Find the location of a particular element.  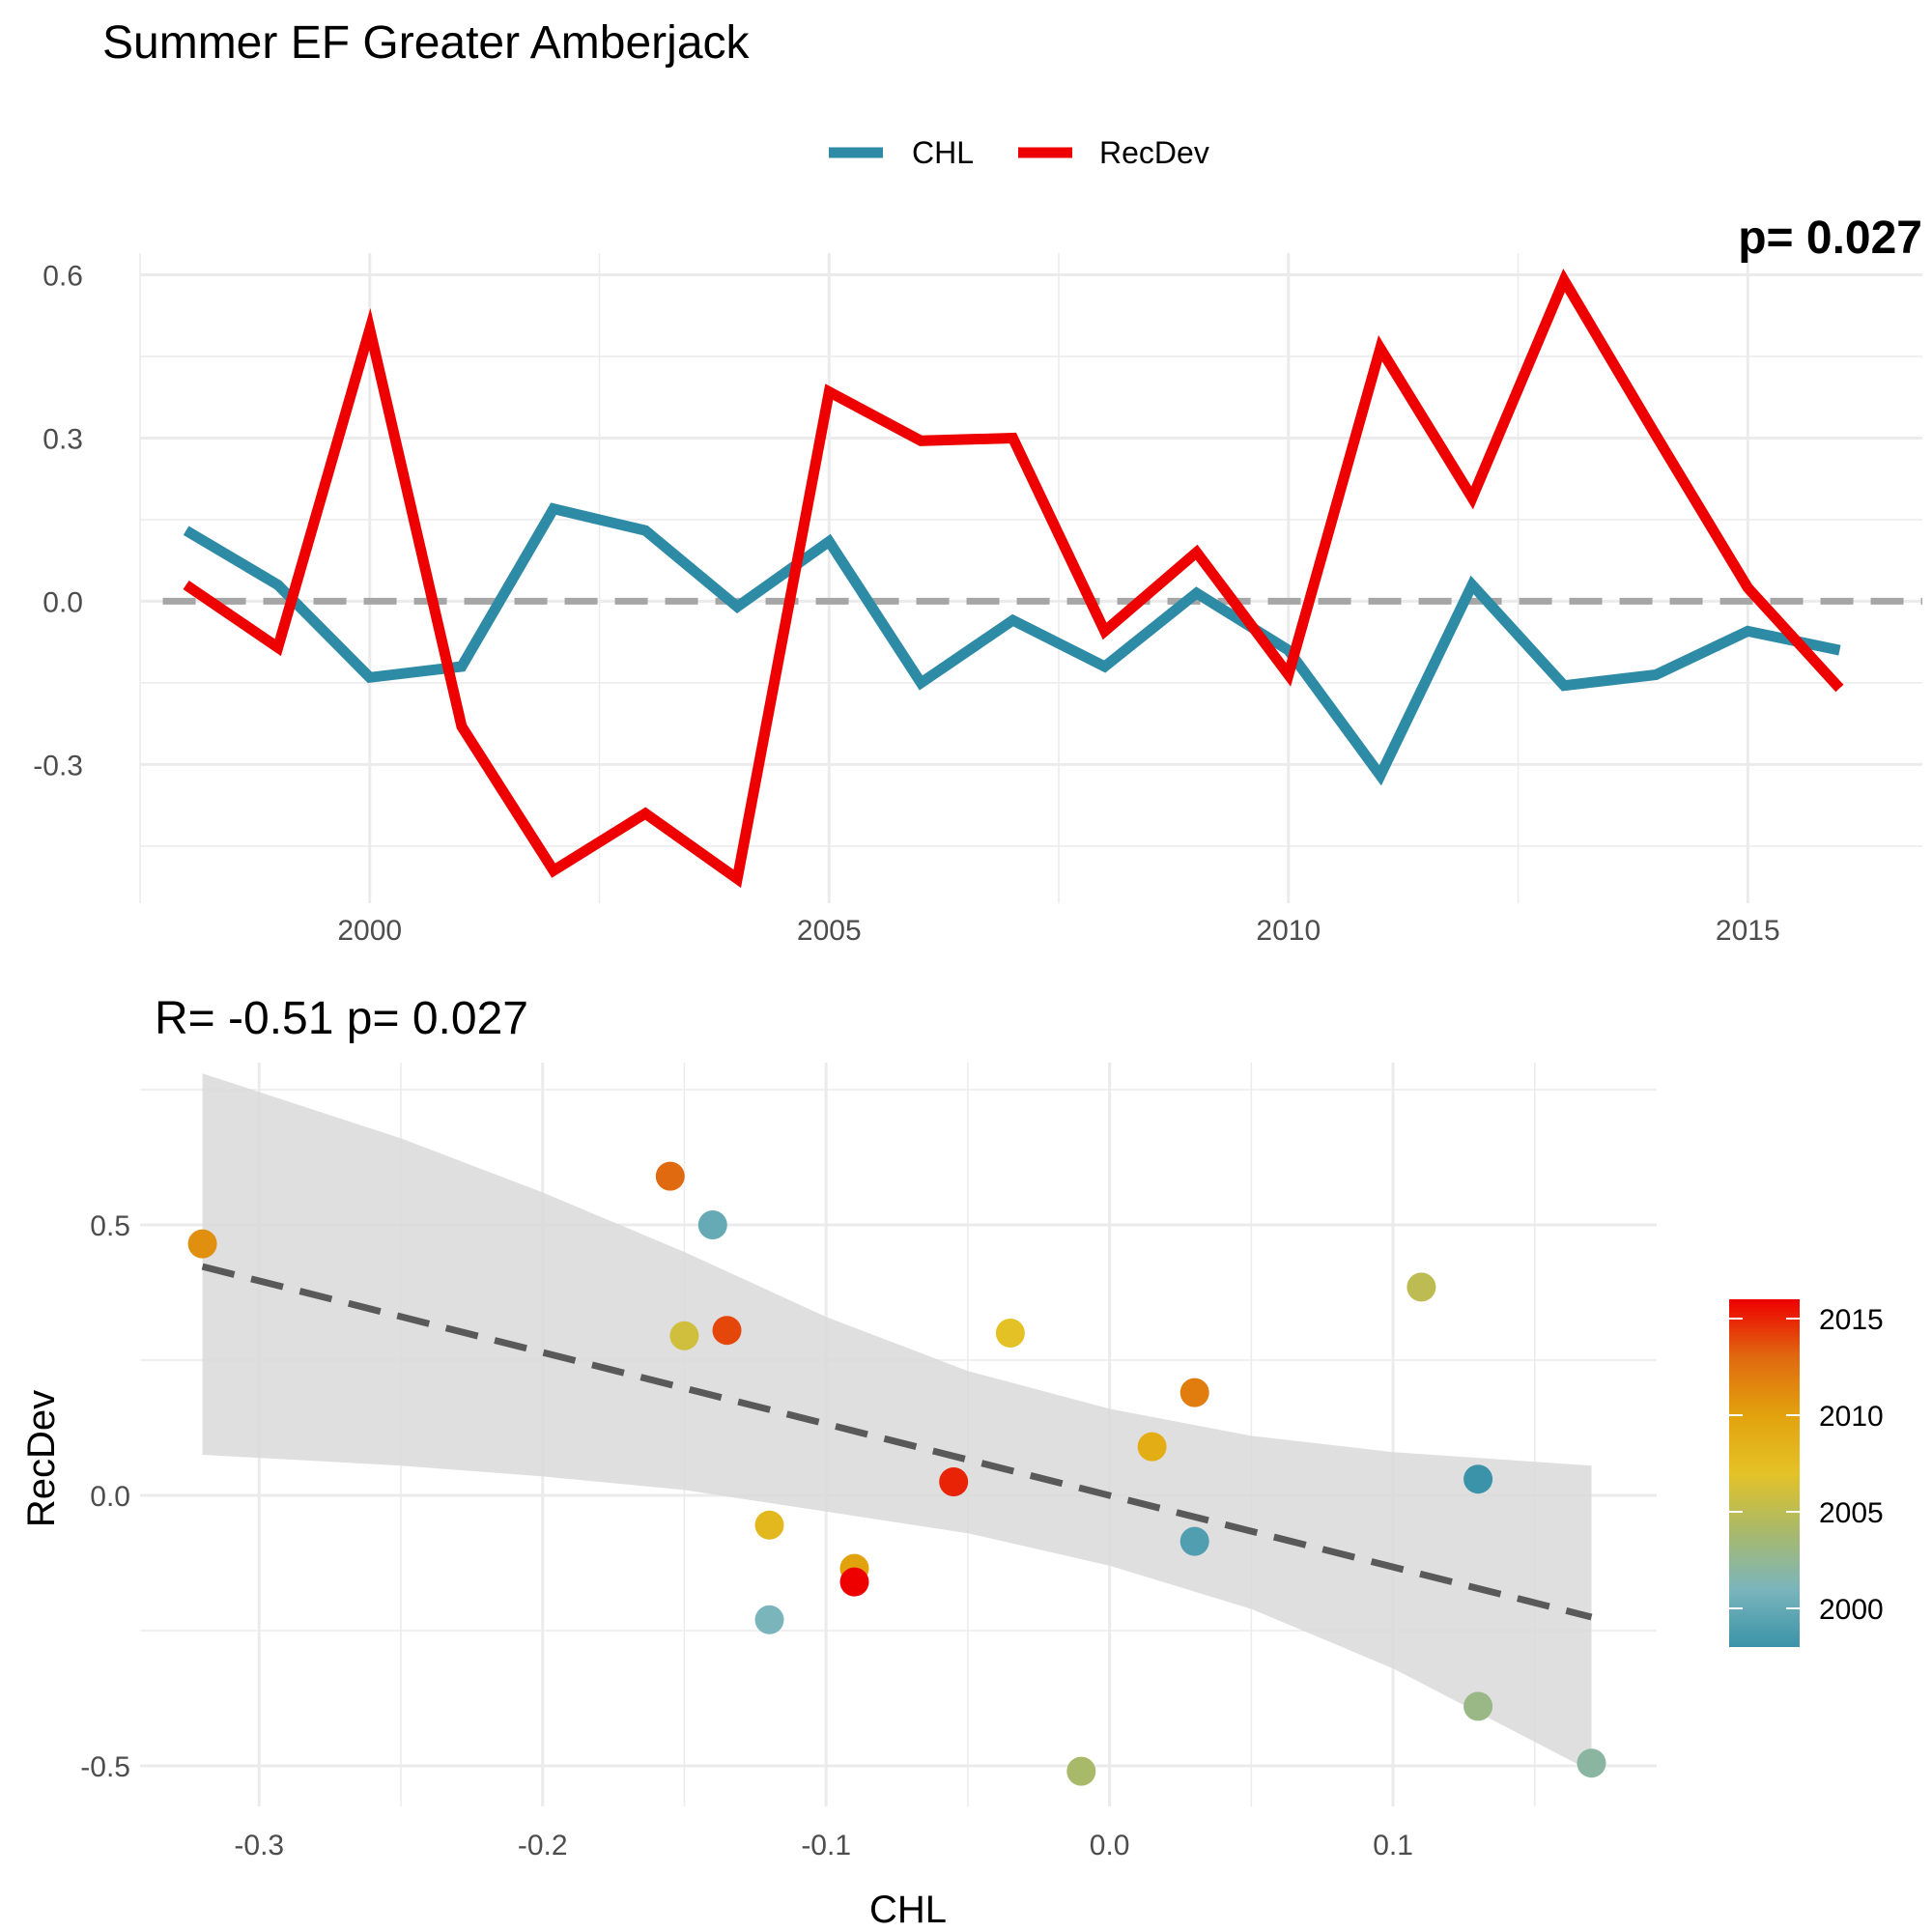

scatter-x-tick-labels: -0.3 -0.2 -0.1 0.0 0.1 is located at coordinates (823, 1845).